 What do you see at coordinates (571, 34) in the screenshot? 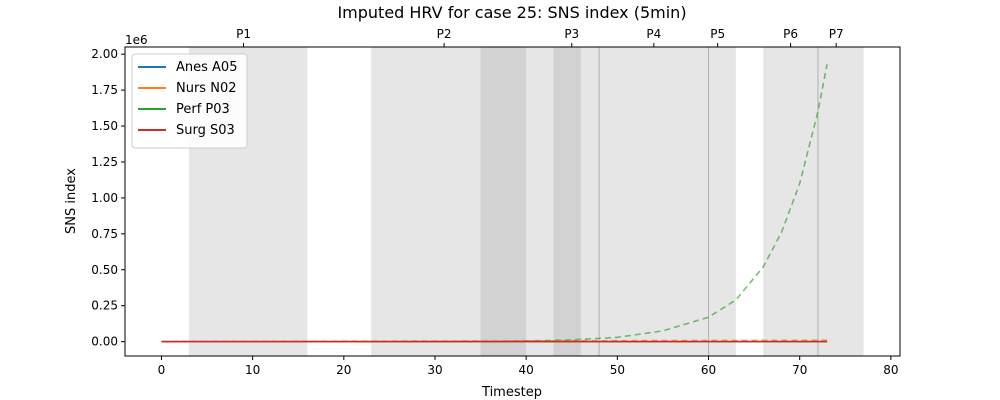
I see `phase-label-2: P3` at bounding box center [571, 34].